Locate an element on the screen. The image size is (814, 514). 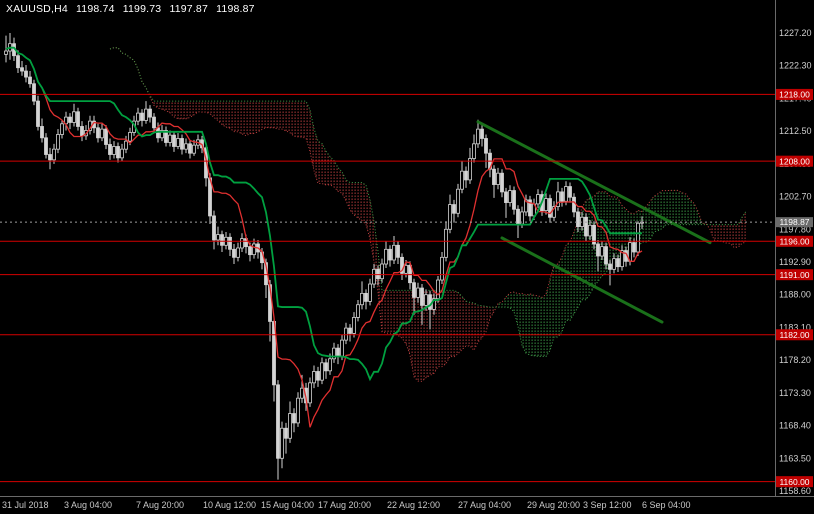
svg-text: 1191.00 is located at coordinates (794, 275).